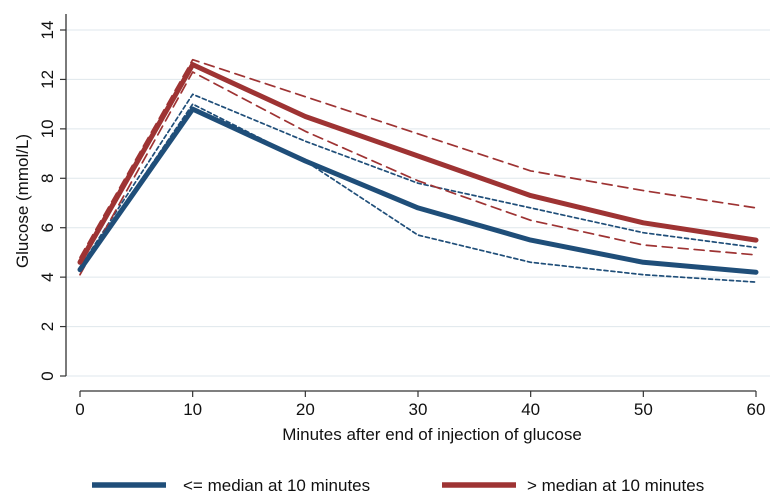 This screenshot has width=770, height=500. I want to click on y-tick-label: 14, so click(47, 30).